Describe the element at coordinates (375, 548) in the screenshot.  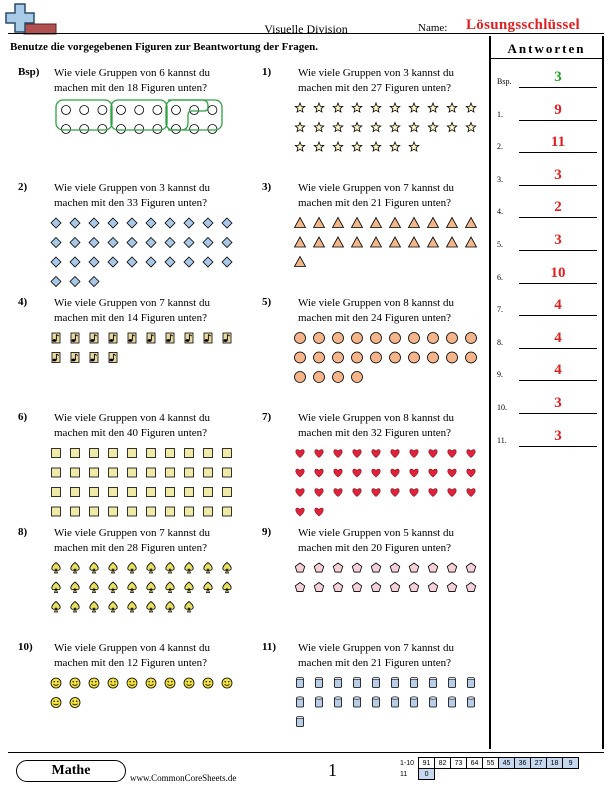
I see `question-line: machen mit den 20 Figuren unten?` at that location.